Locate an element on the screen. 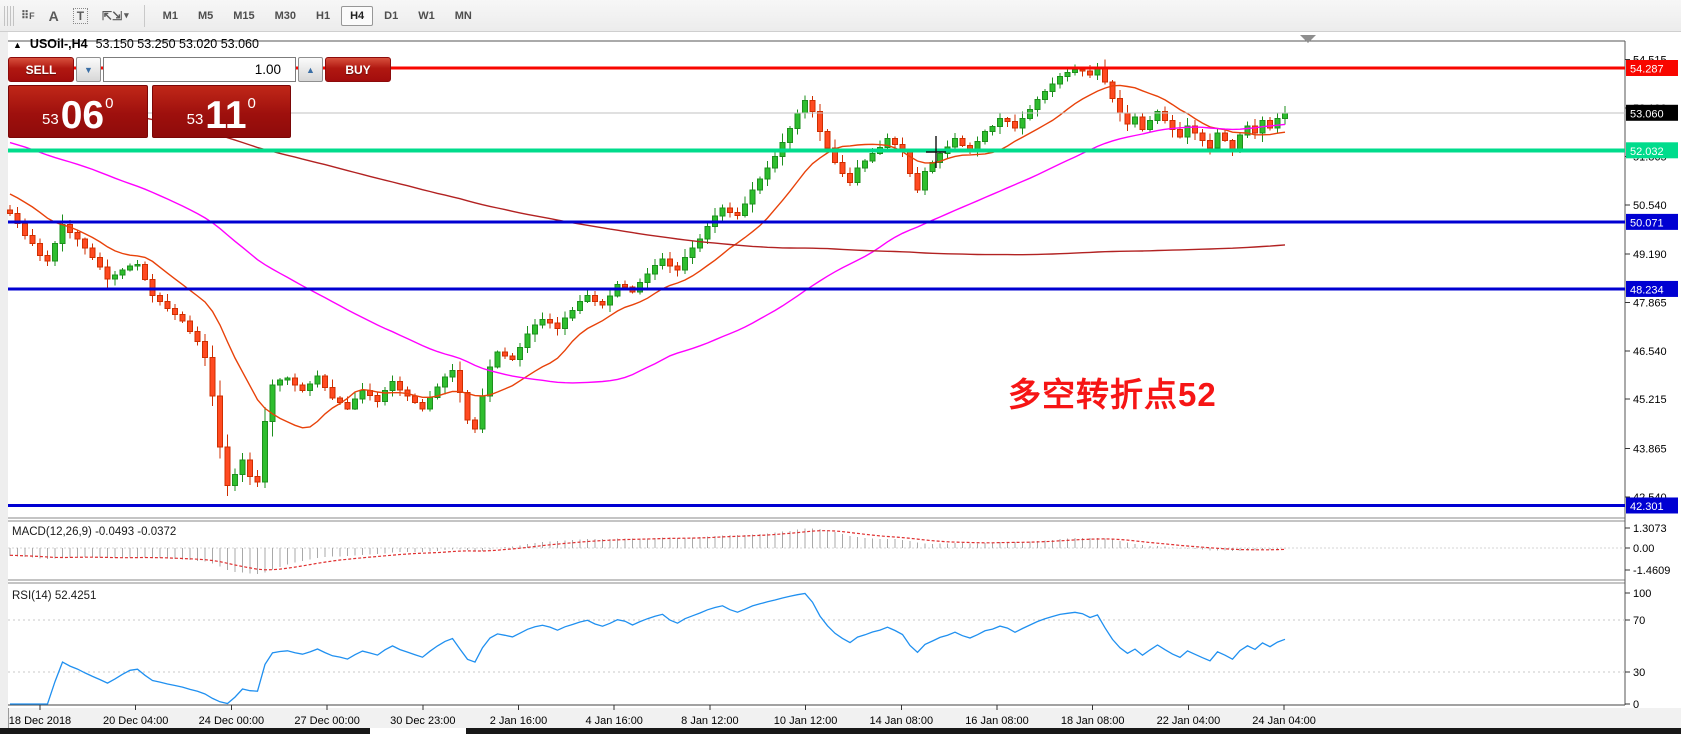  svg-text: 20 Dec 04:00 is located at coordinates (135, 721).